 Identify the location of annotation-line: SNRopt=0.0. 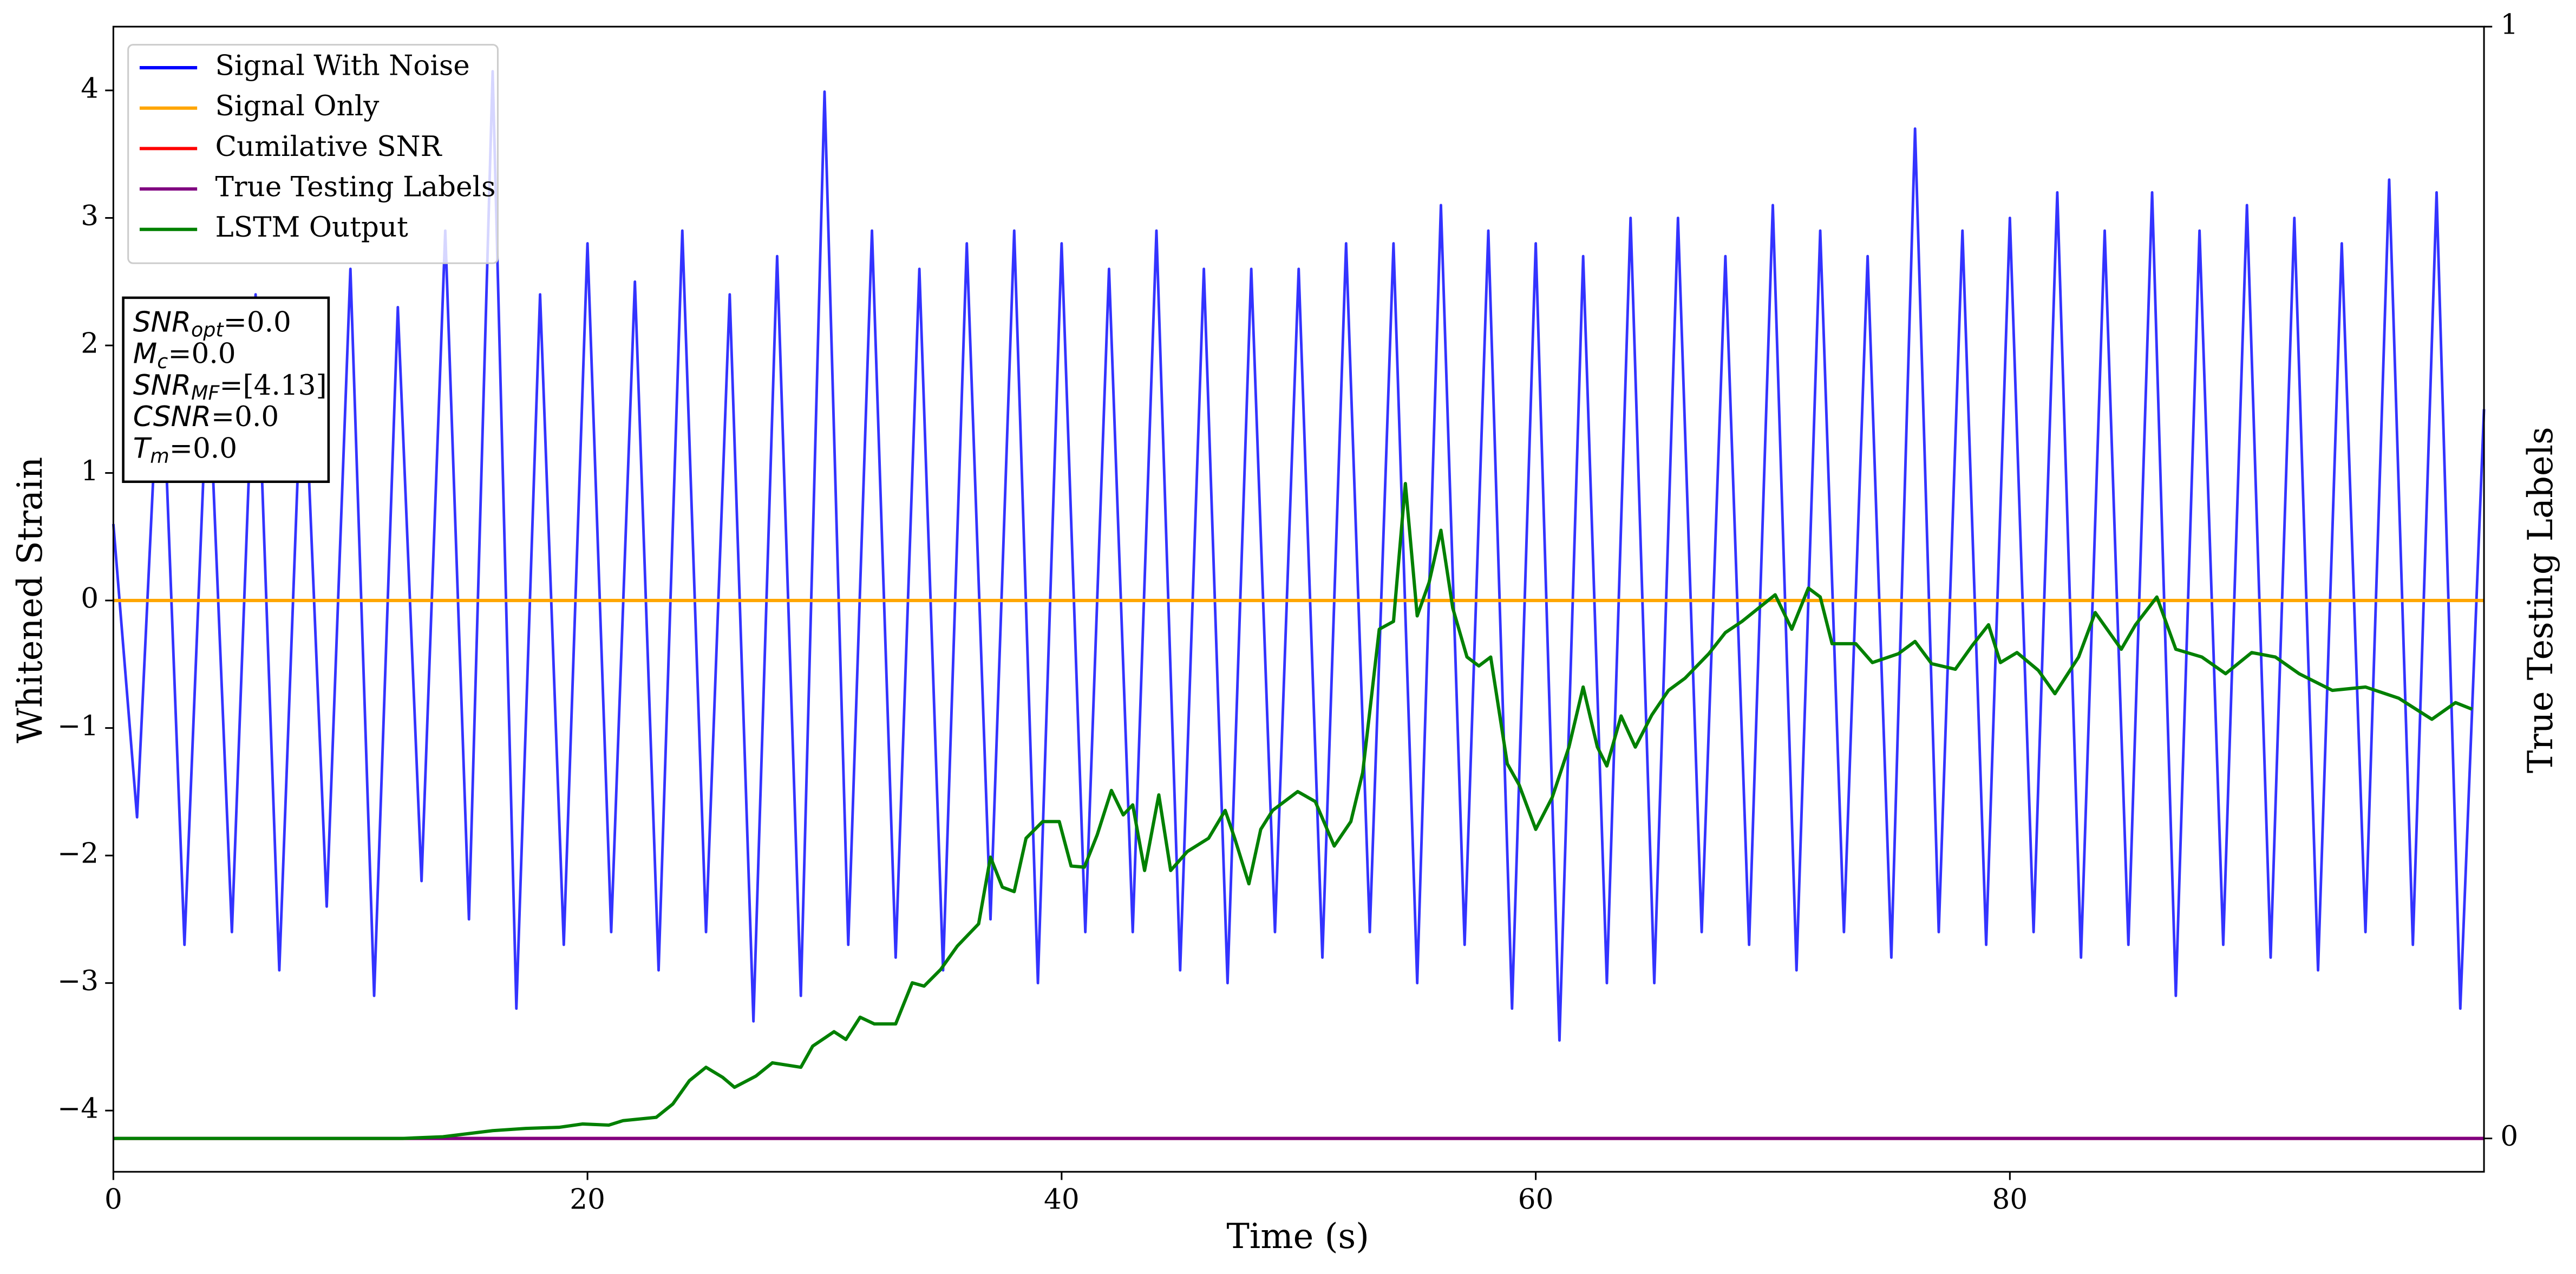
(212, 323).